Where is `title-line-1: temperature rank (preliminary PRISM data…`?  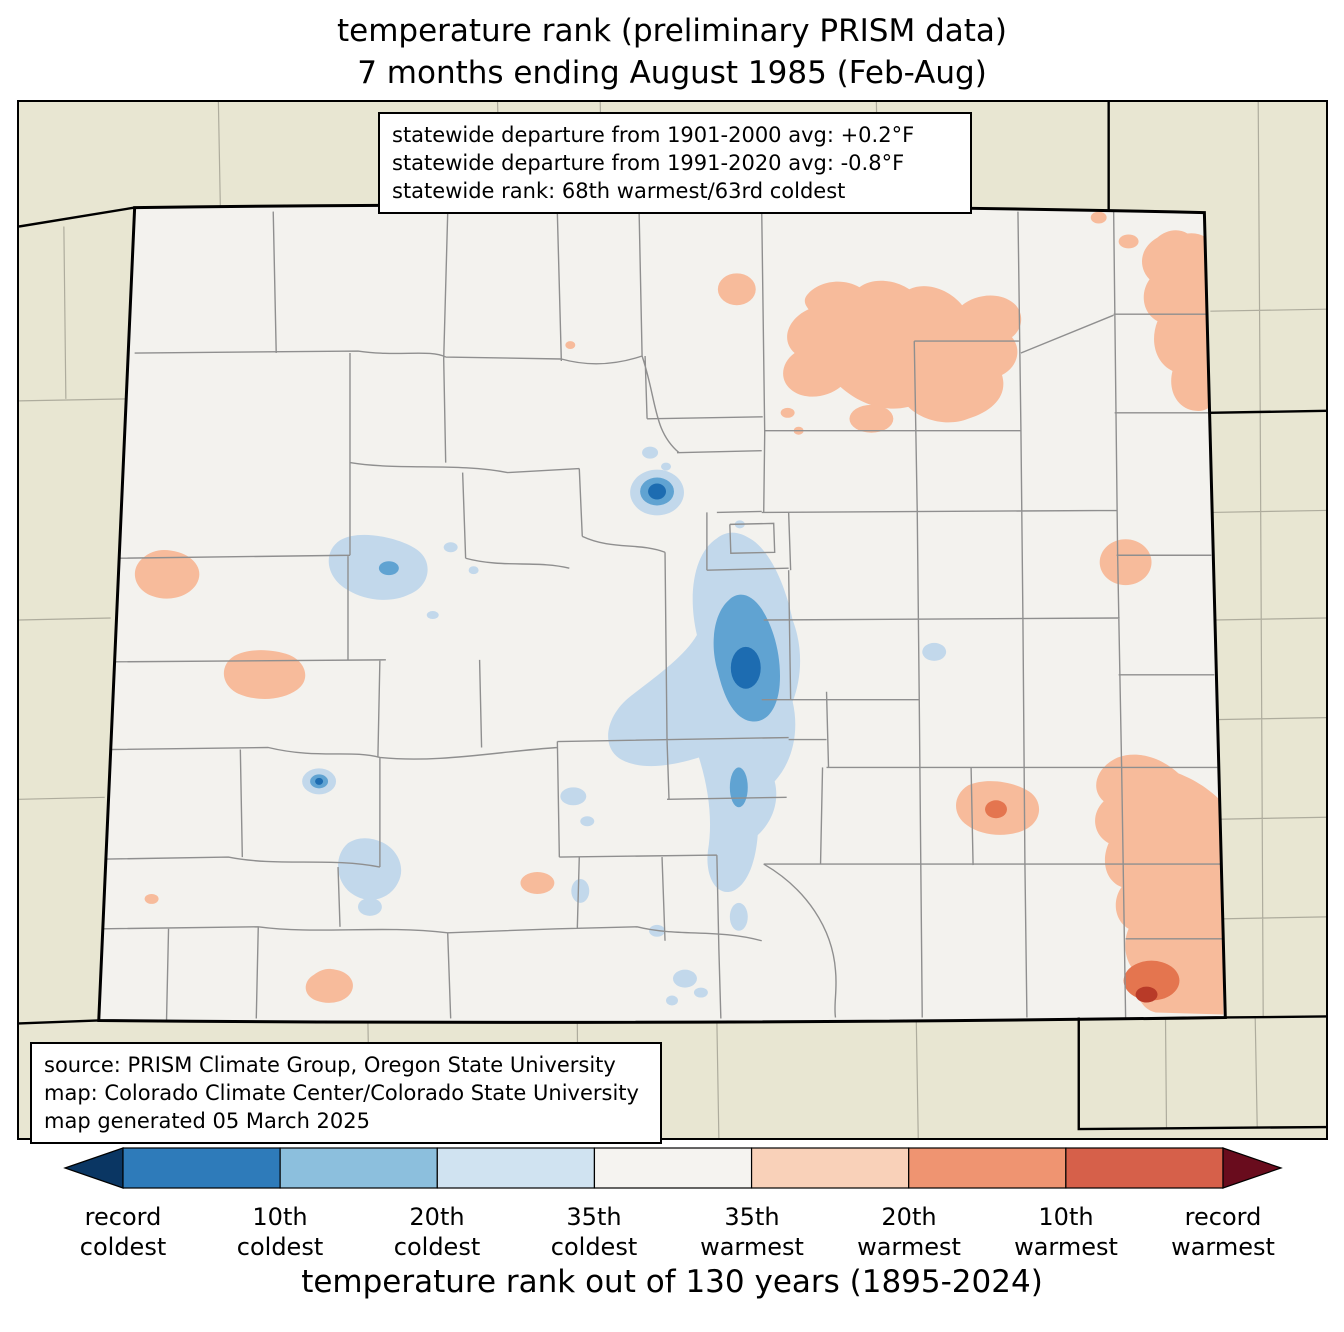 title-line-1: temperature rank (preliminary PRISM data… is located at coordinates (671, 31).